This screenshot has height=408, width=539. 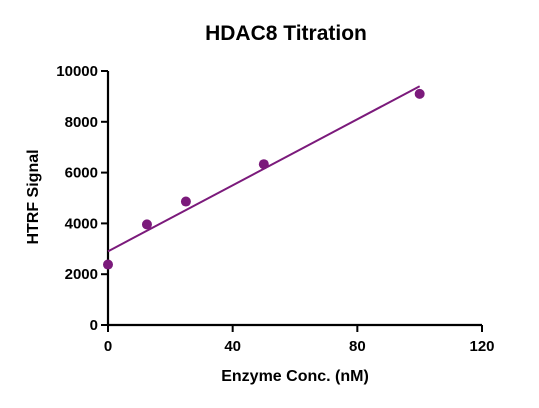 What do you see at coordinates (81, 223) in the screenshot?
I see `y-tick-label: 4000` at bounding box center [81, 223].